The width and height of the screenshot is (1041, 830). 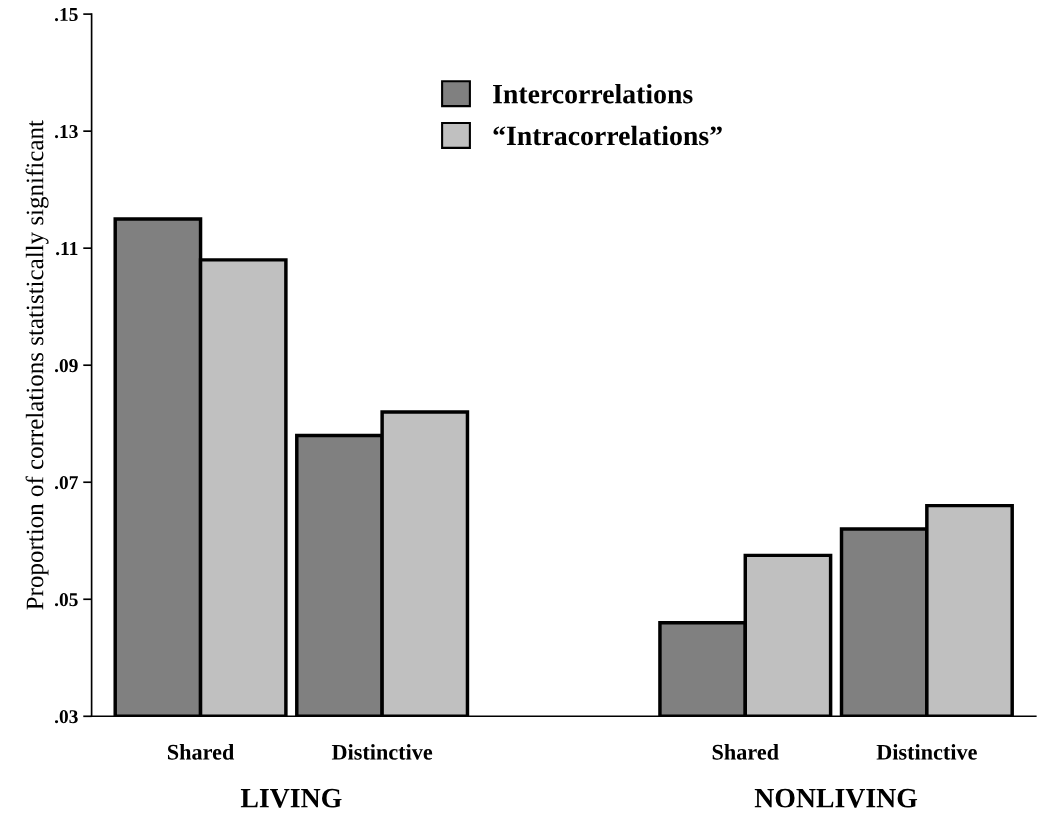 What do you see at coordinates (66, 132) in the screenshot?
I see `y-tick-label: .13` at bounding box center [66, 132].